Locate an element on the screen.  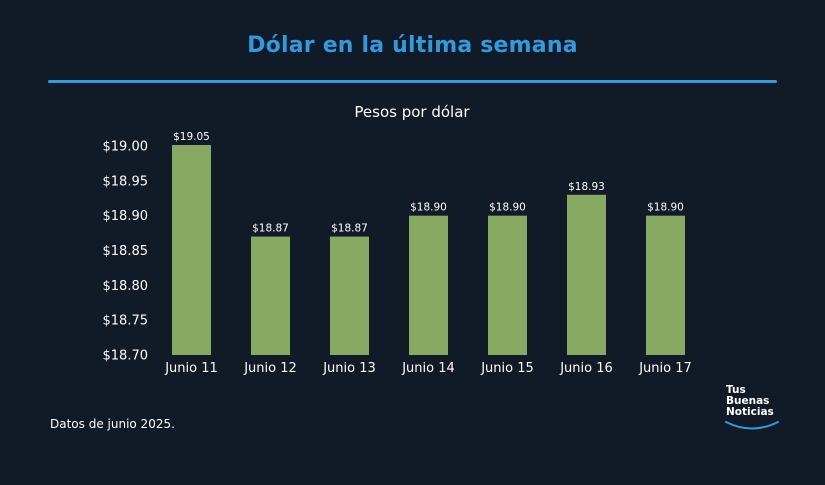
brand-logo: Tus Buenas Noticias is located at coordinates (753, 409).